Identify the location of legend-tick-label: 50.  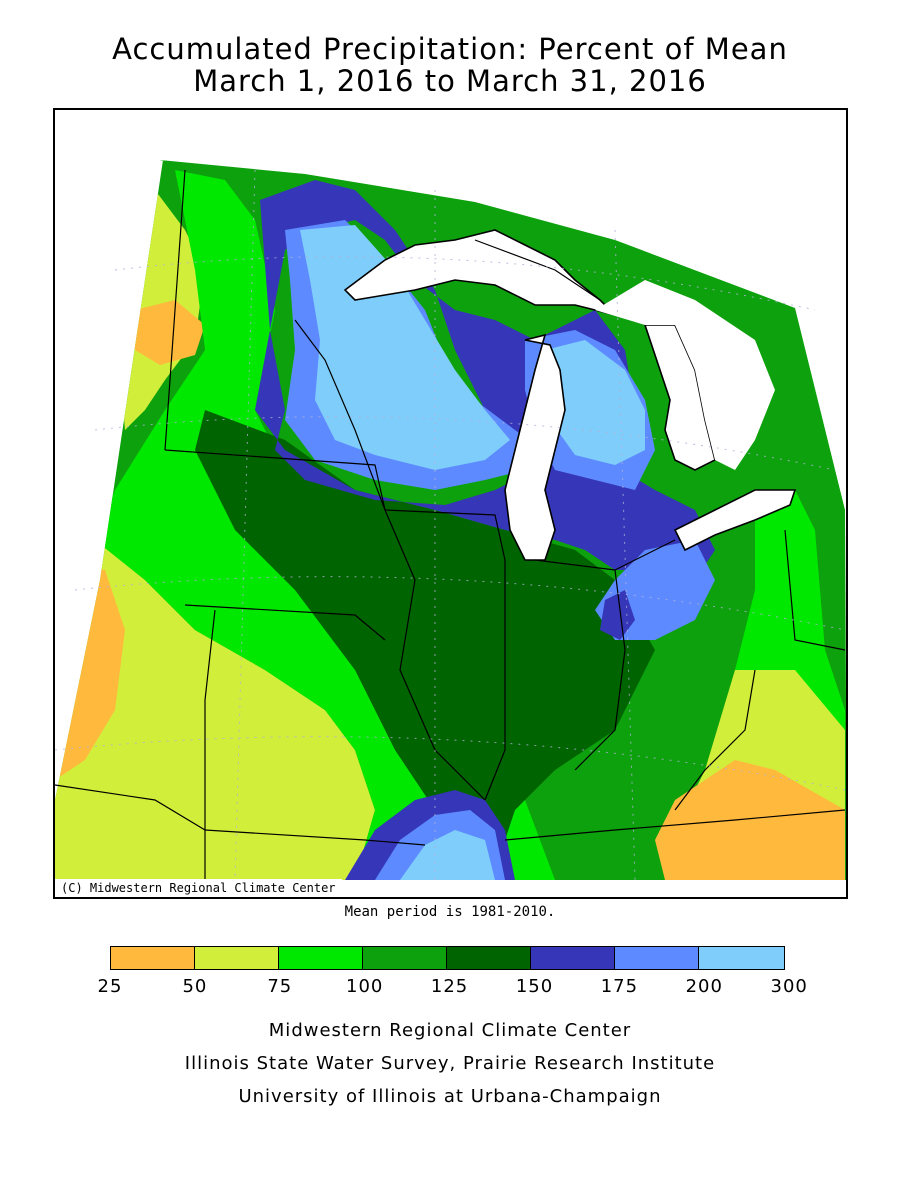
(195, 986).